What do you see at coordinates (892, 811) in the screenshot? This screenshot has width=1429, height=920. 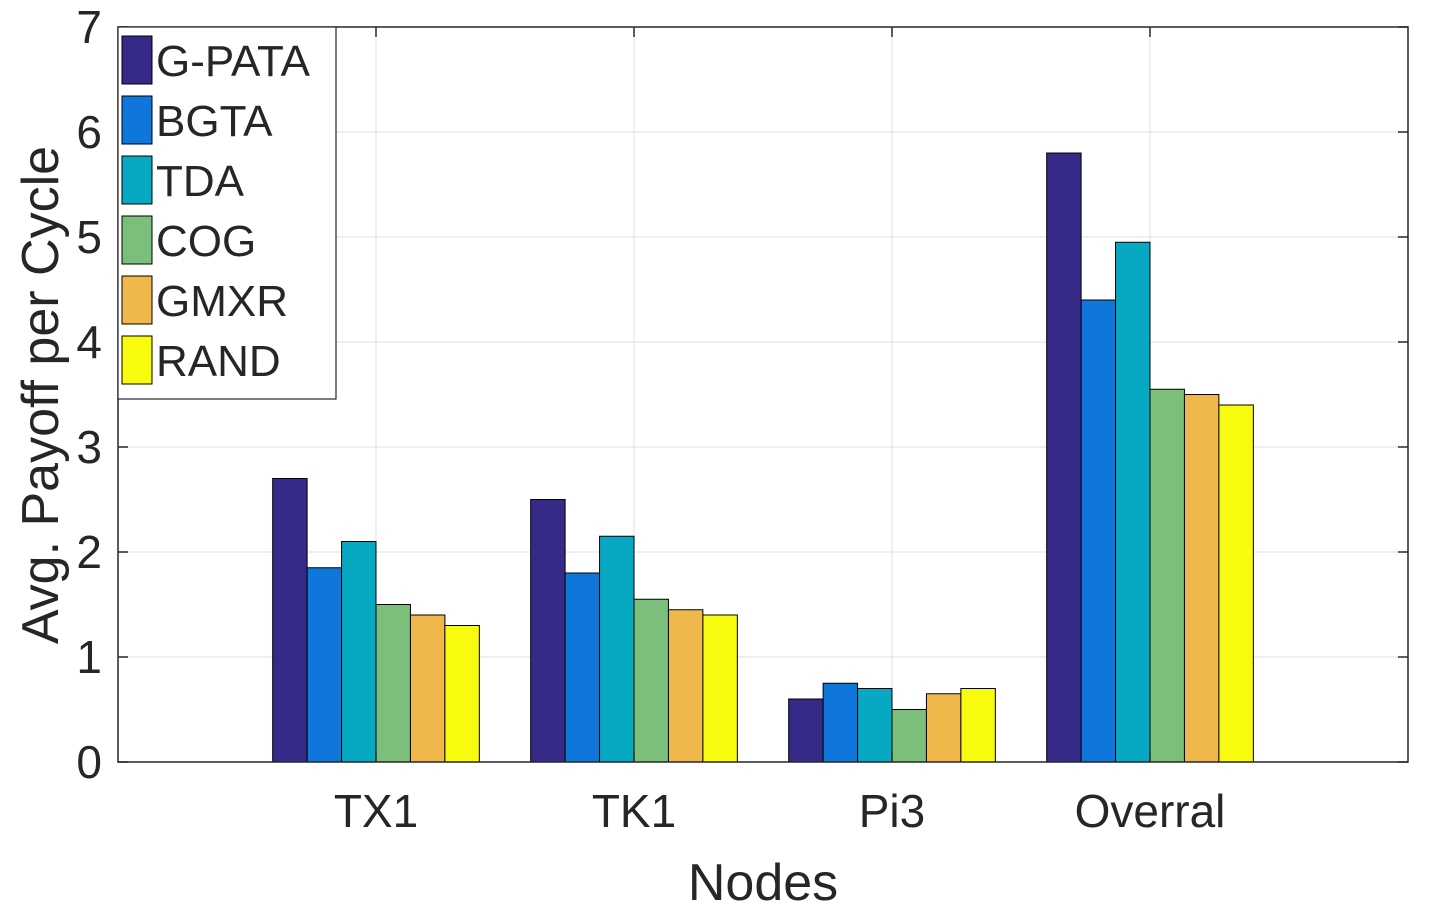 I see `x-tick-label: Pi3` at bounding box center [892, 811].